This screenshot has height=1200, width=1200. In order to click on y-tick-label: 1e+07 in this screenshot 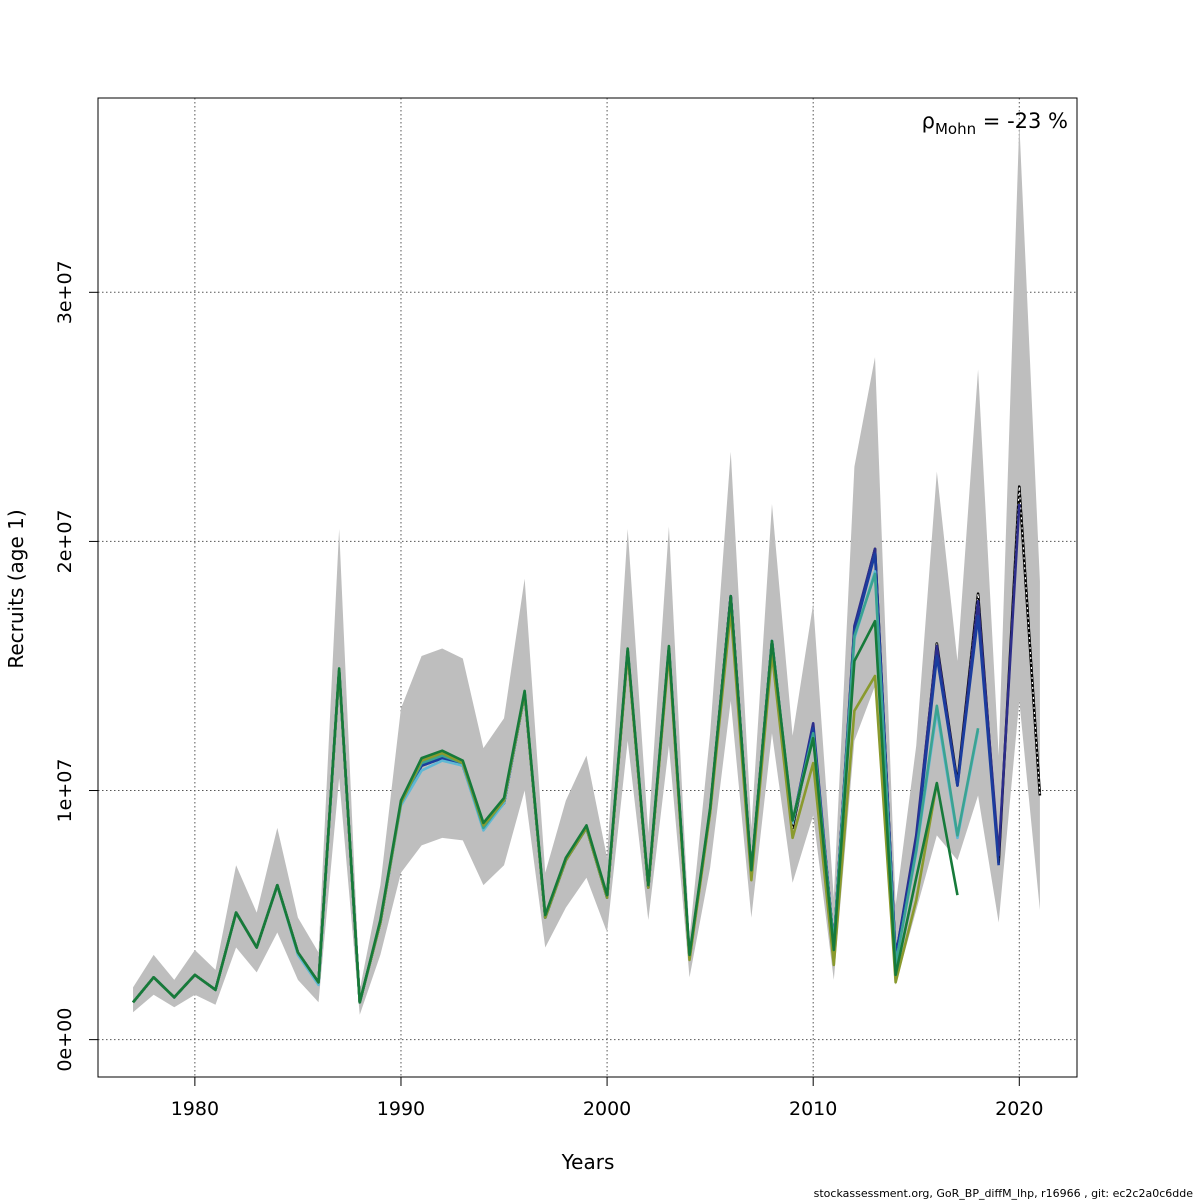, I will do `click(65, 791)`.